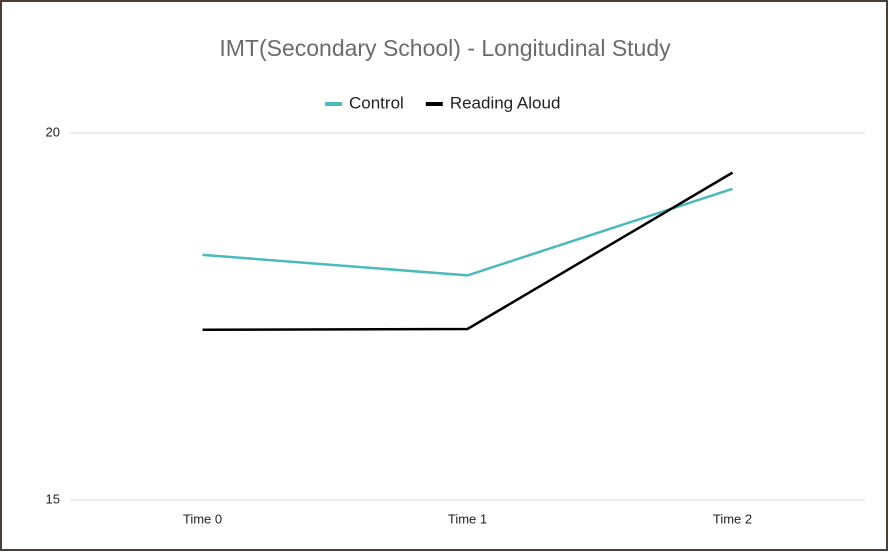  What do you see at coordinates (53, 131) in the screenshot?
I see `y-tick-label: 20` at bounding box center [53, 131].